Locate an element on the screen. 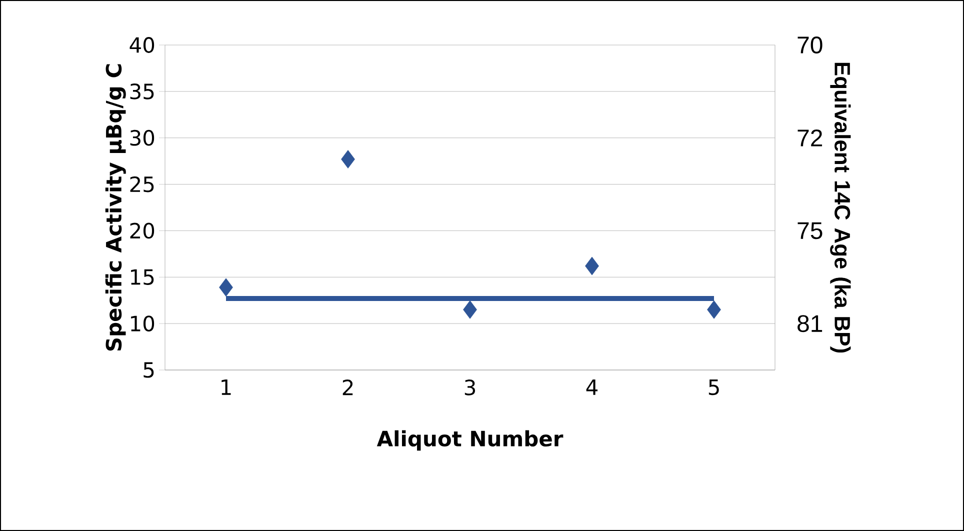  y-tick-label: 20 is located at coordinates (142, 230).